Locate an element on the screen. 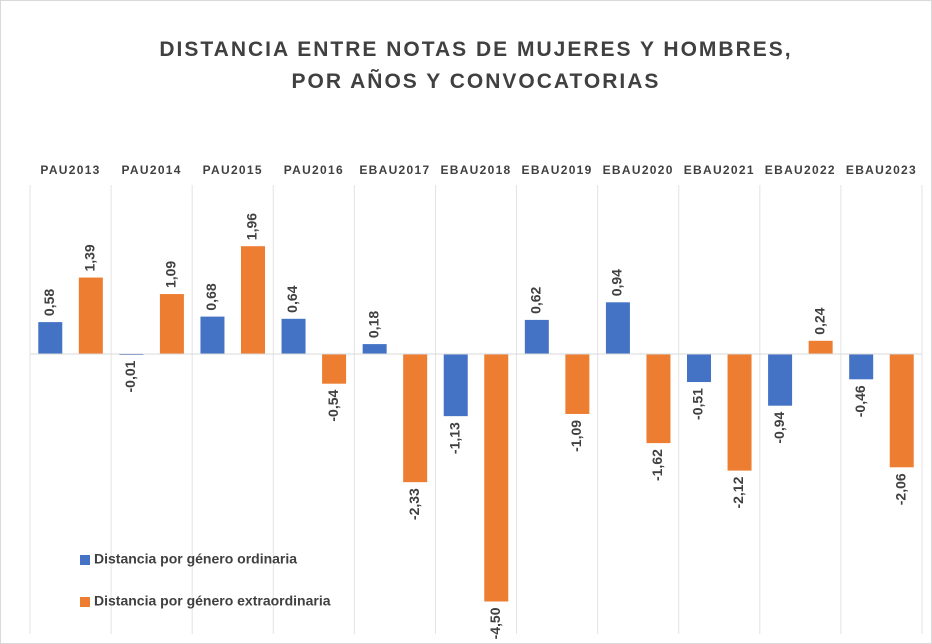  data-label: -0,94 is located at coordinates (779, 427).